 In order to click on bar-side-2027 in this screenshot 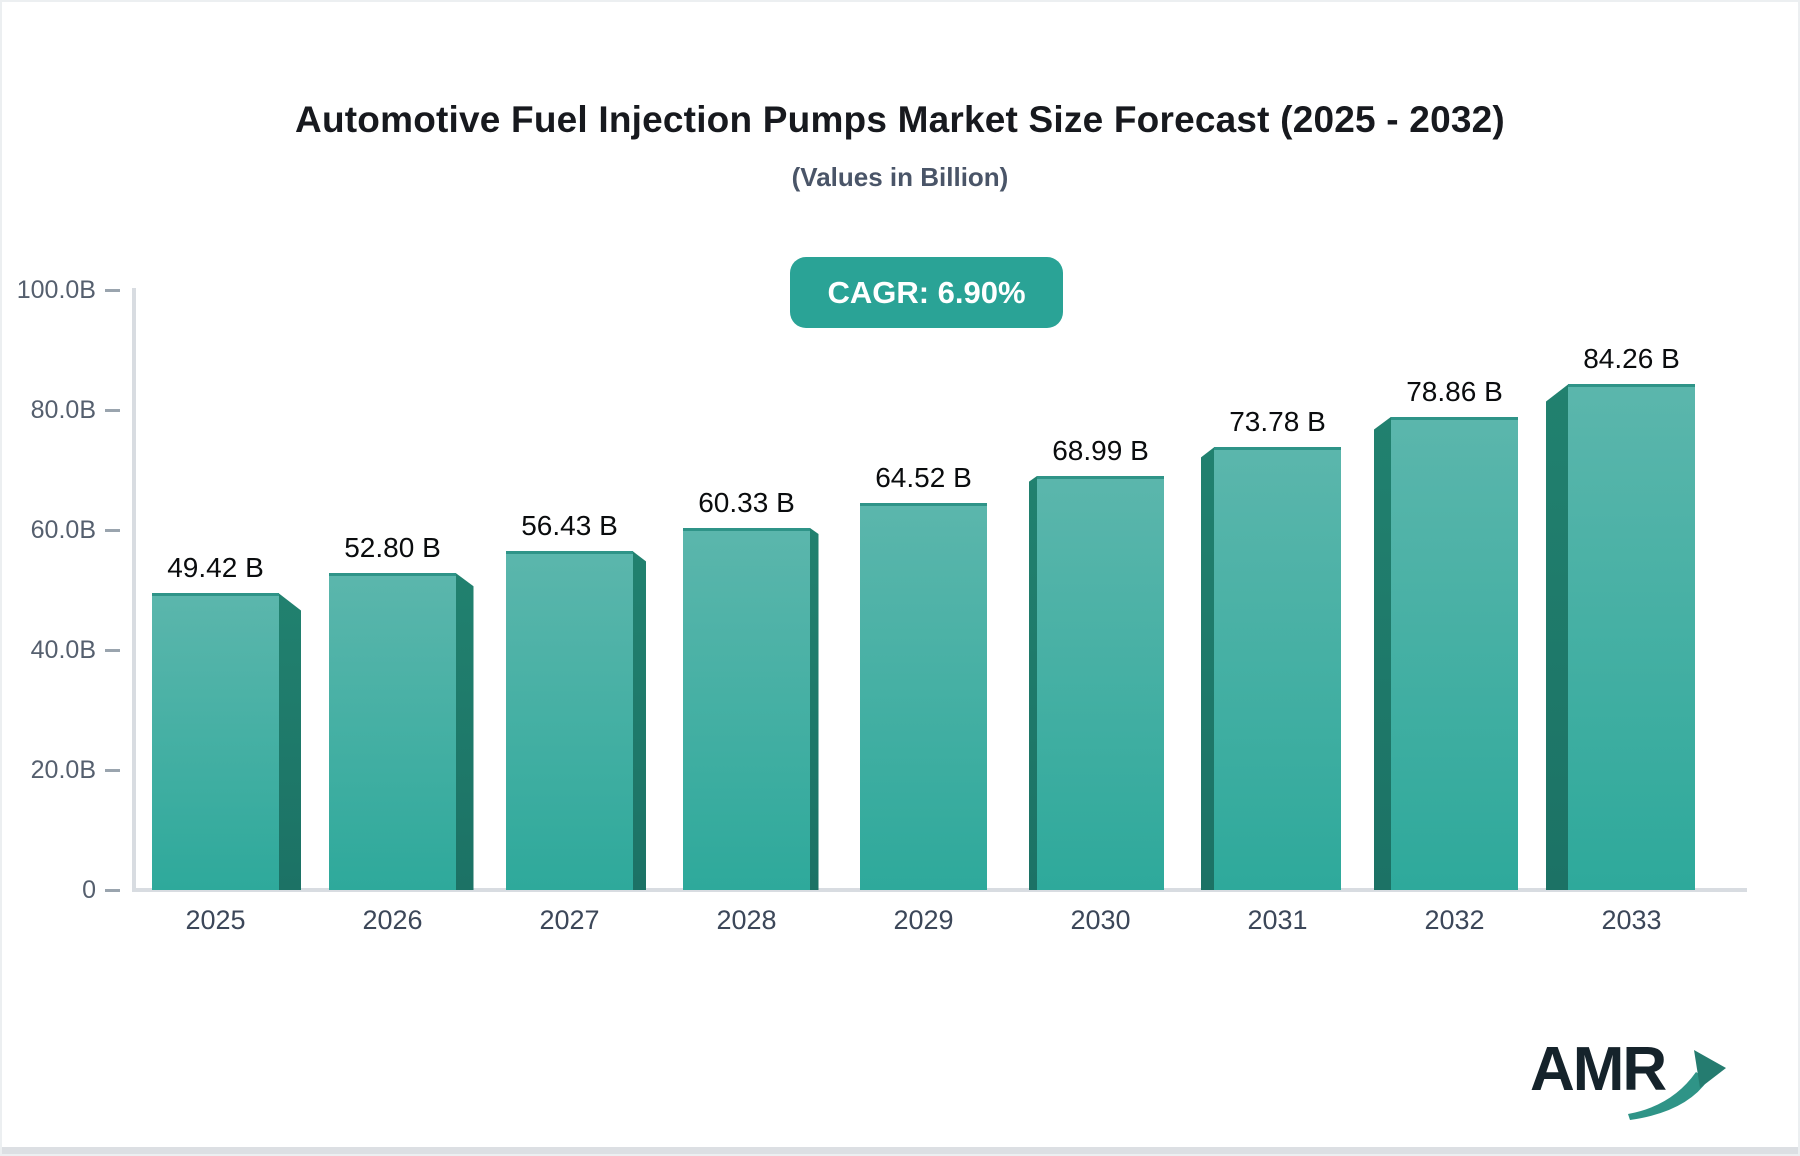, I will do `click(639, 720)`.